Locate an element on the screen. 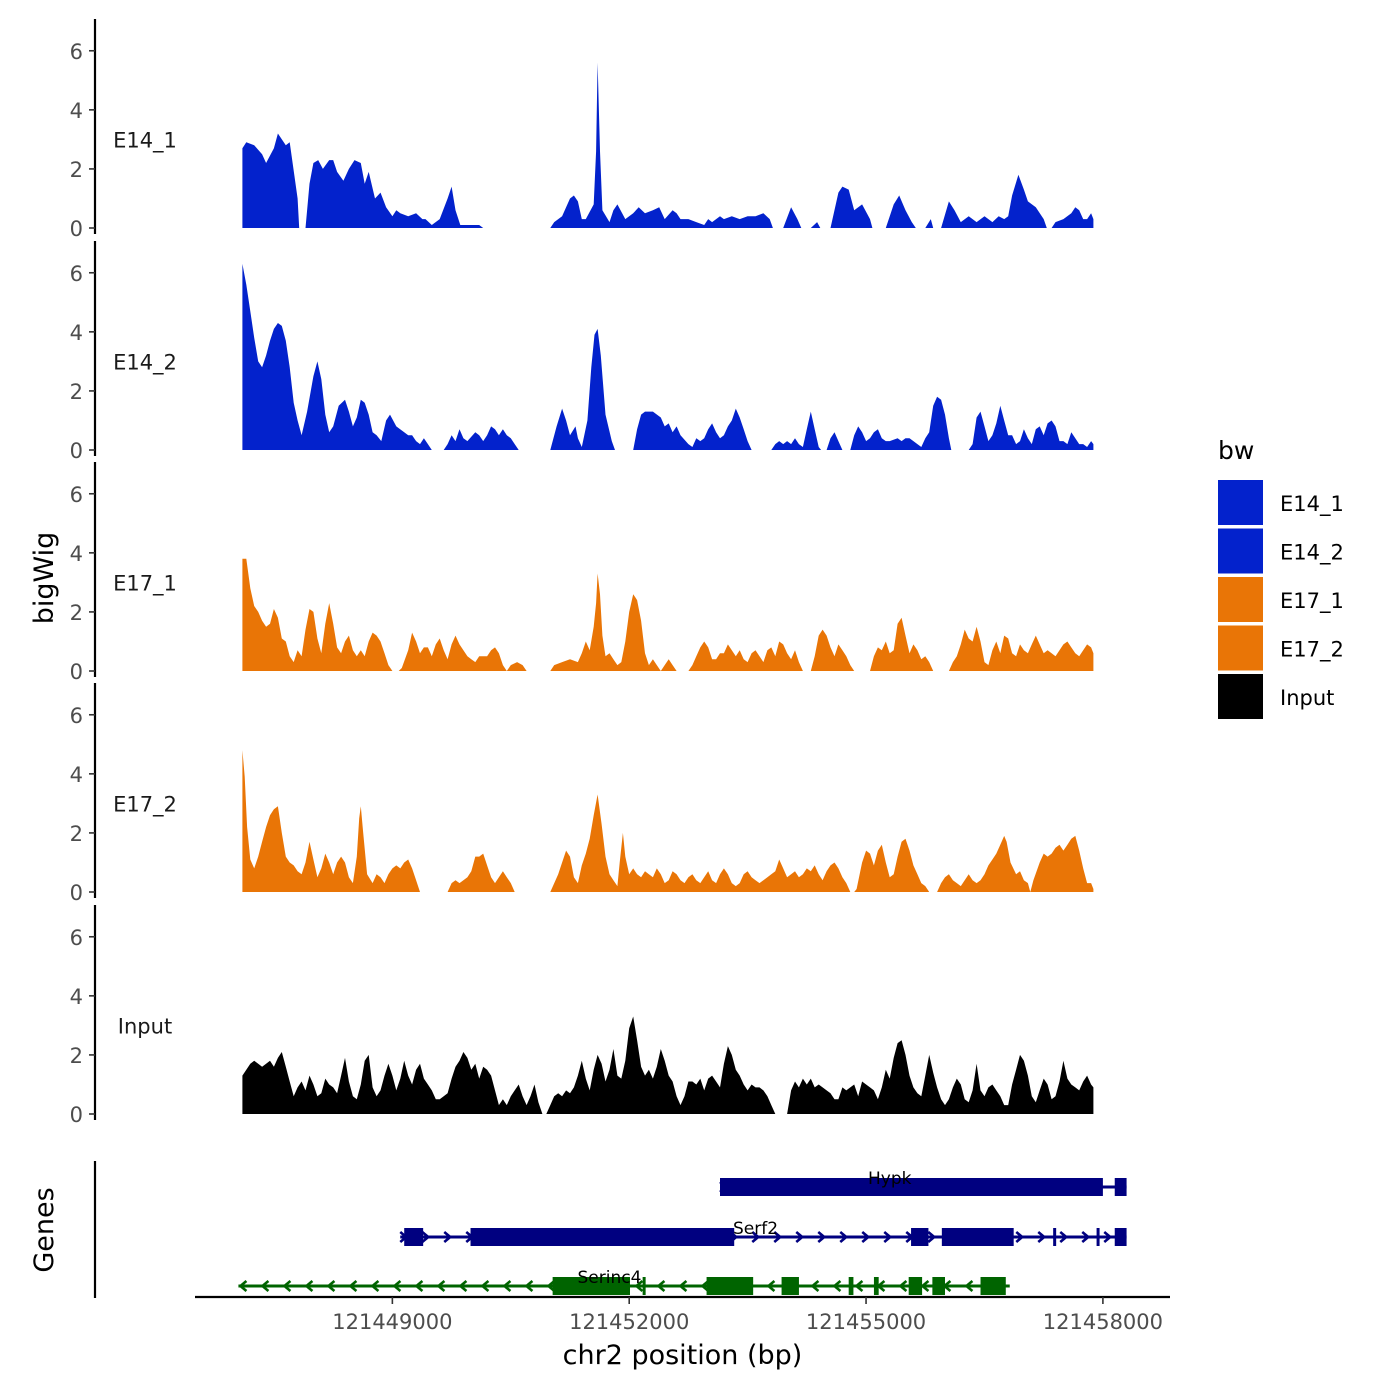  gene-label: Serf2 is located at coordinates (755, 1229).